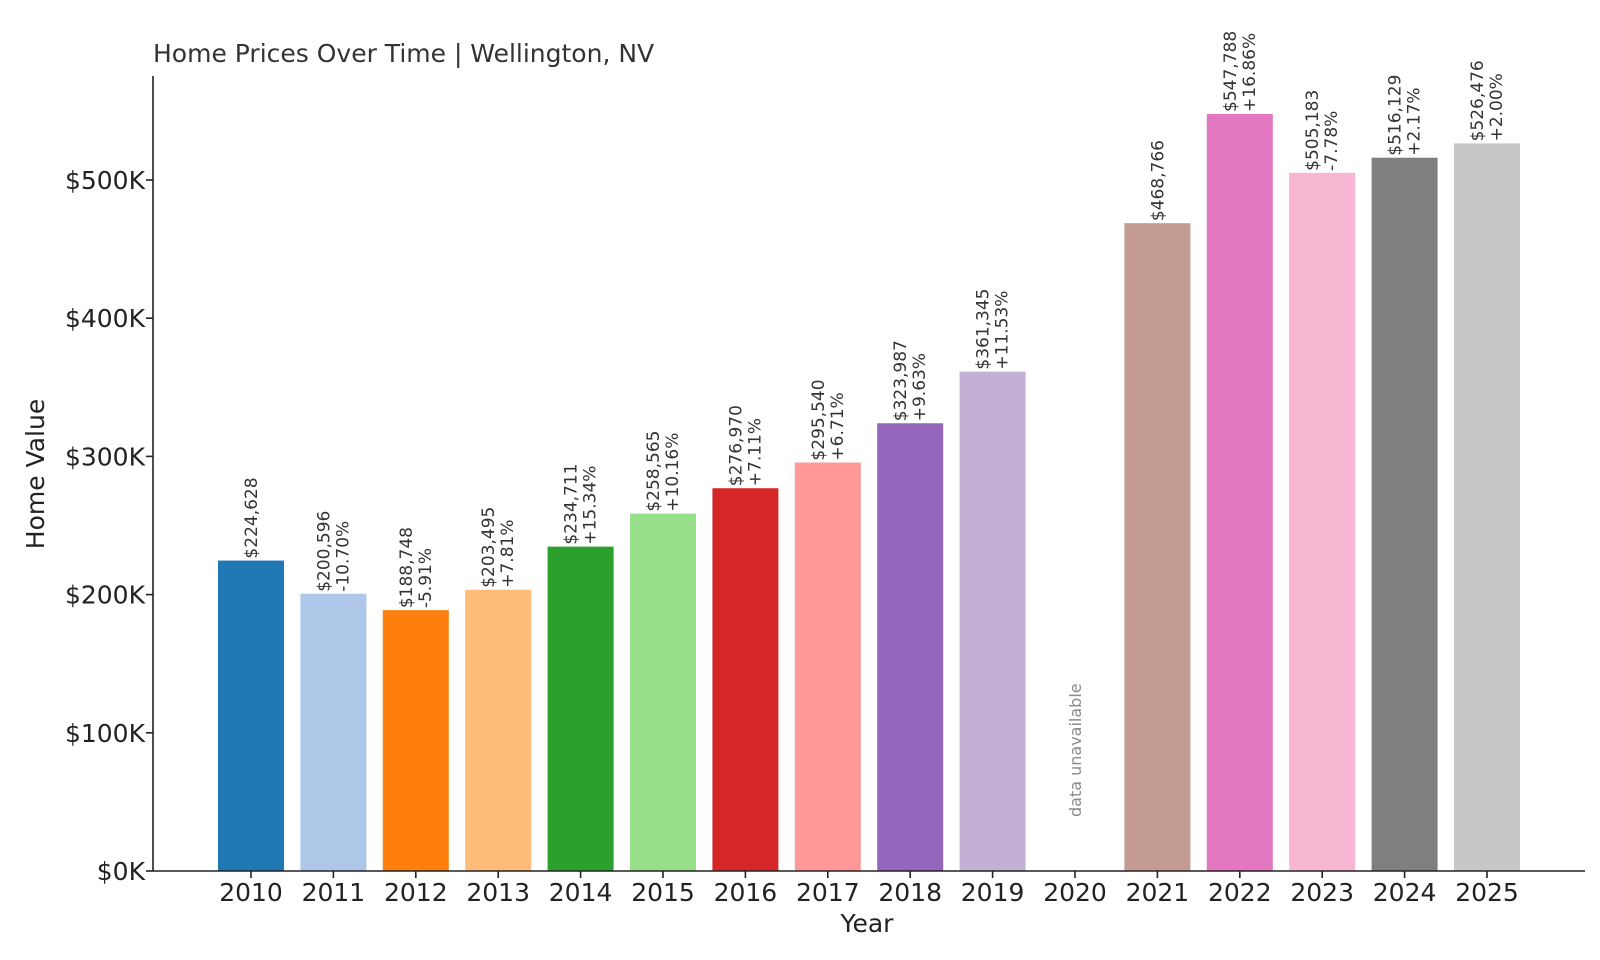 The height and width of the screenshot is (960, 1600). Describe the element at coordinates (1322, 521) in the screenshot. I see `bar-2023` at that location.